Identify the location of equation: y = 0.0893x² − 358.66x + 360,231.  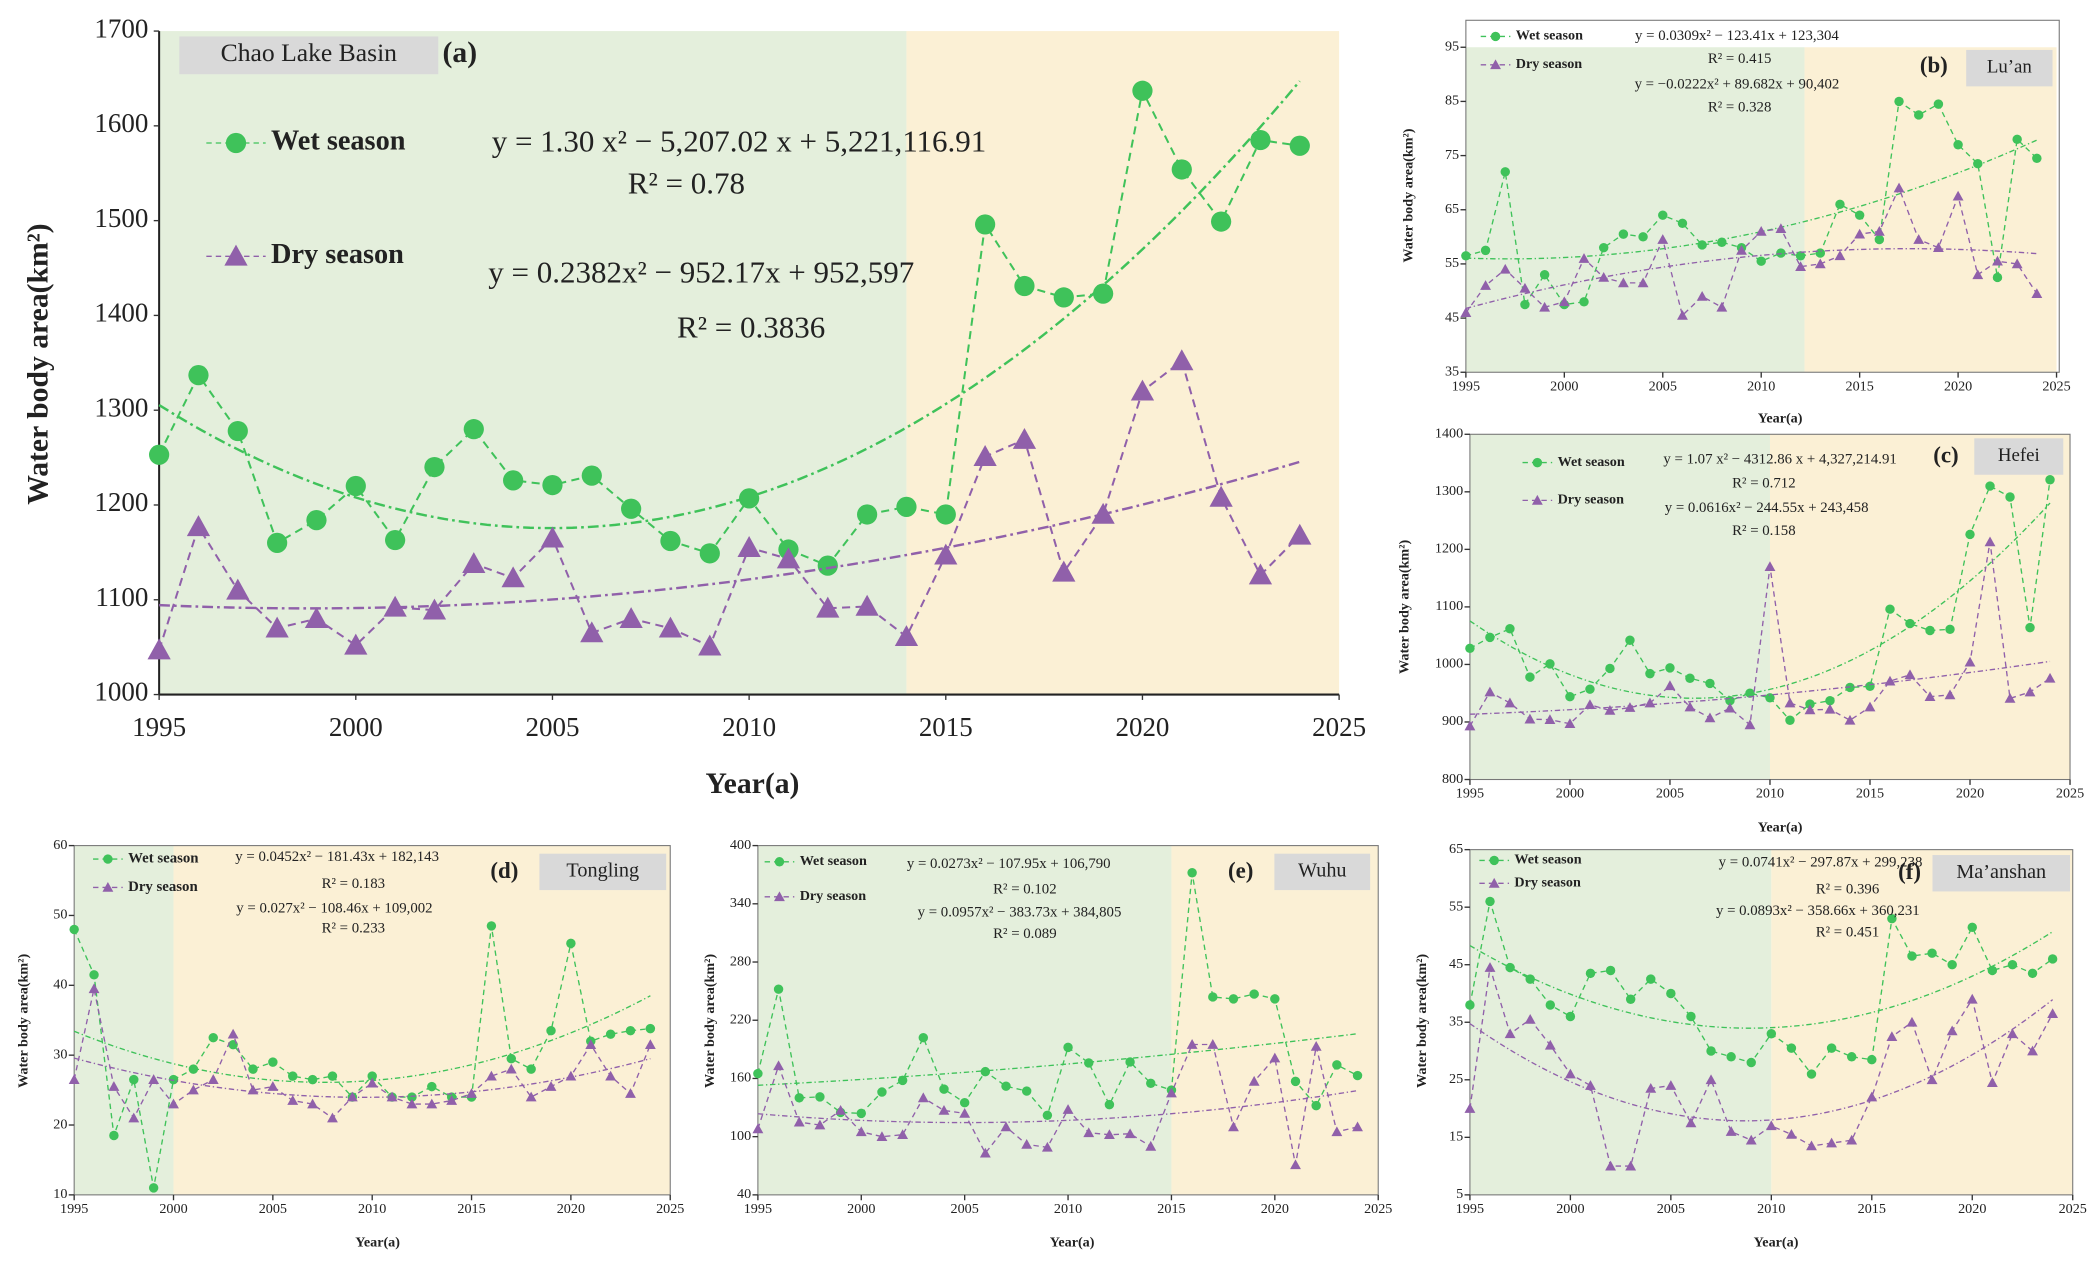
(1818, 911).